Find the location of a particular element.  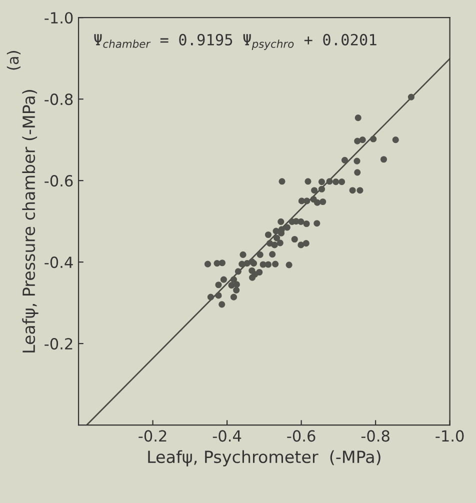

annotation: Ψ$_{chamber}$ = 0.9195 Ψ$_{psychro}$ + 0.0201 is located at coordinates (235, 42).